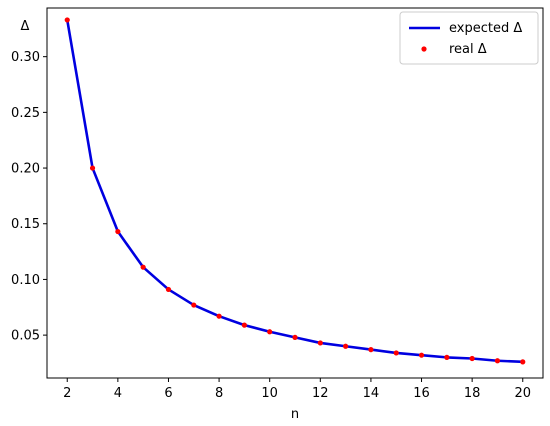 The height and width of the screenshot is (426, 550). Describe the element at coordinates (25, 113) in the screenshot. I see `y-tick-label: 0.25` at that location.